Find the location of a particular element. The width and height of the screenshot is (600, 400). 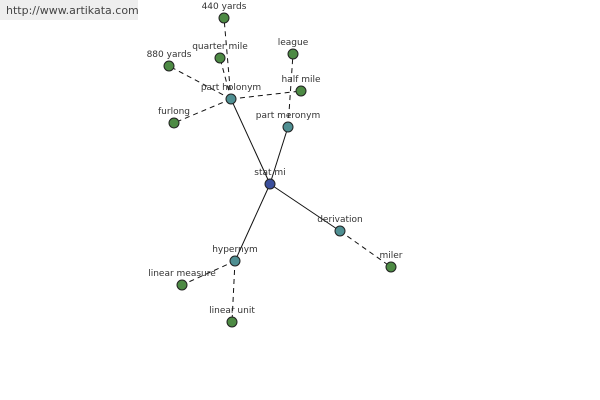

node-label: miler is located at coordinates (390, 256).